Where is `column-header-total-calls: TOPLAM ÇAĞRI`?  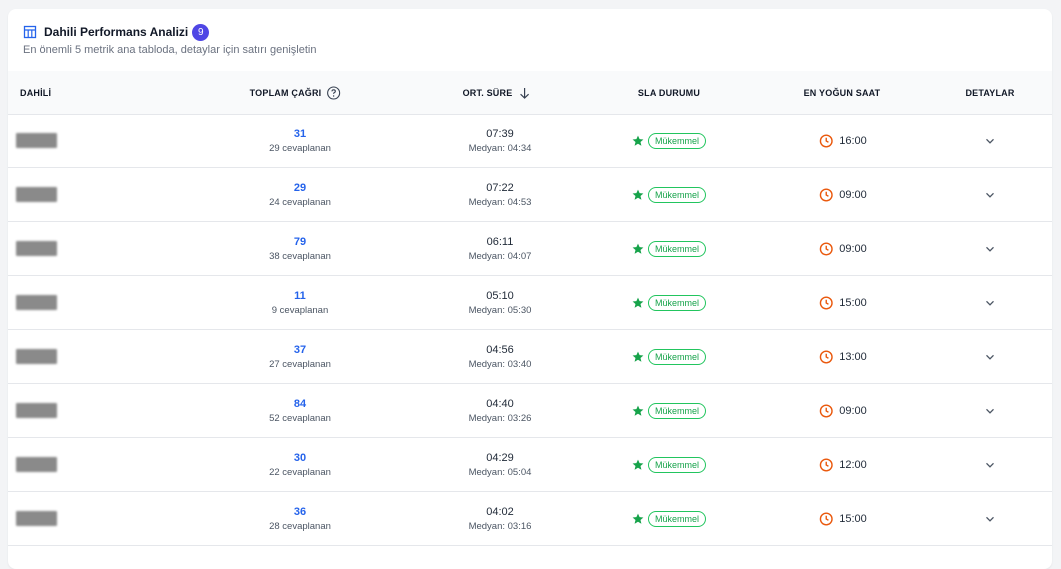
column-header-total-calls: TOPLAM ÇAĞRI is located at coordinates (295, 92).